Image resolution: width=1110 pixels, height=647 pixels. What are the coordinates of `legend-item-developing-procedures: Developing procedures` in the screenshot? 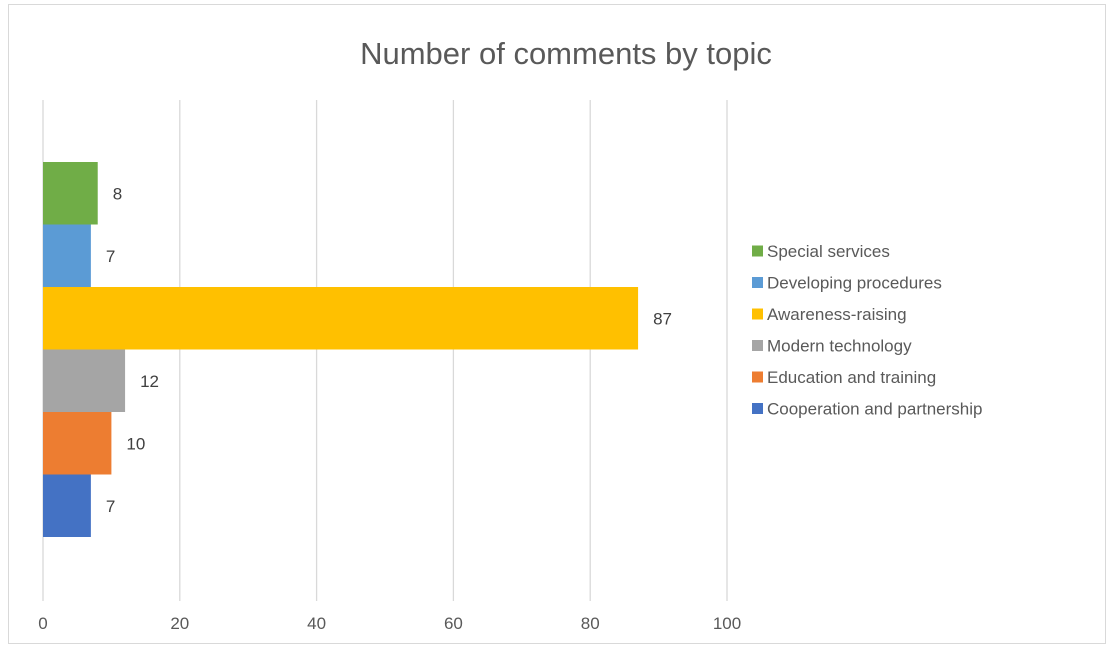 It's located at (847, 283).